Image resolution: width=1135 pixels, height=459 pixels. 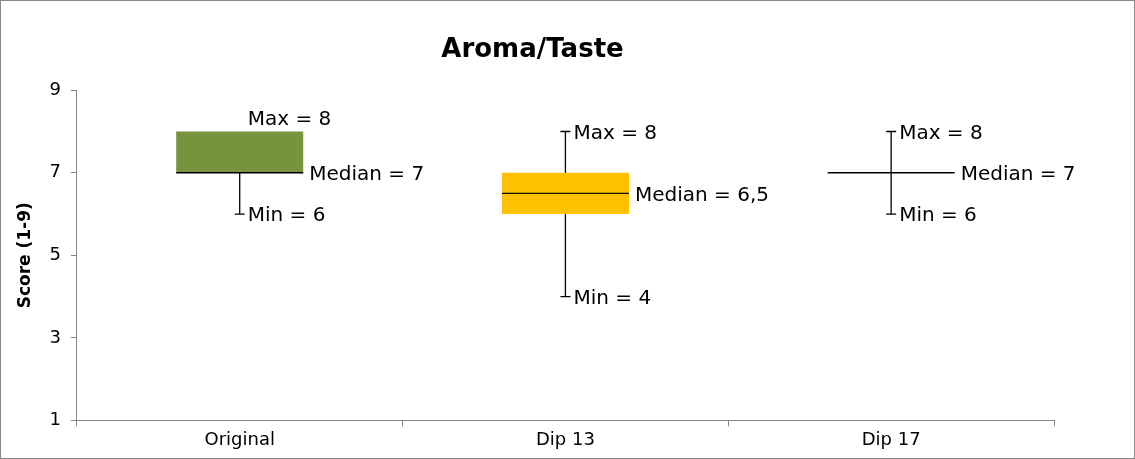 What do you see at coordinates (565, 438) in the screenshot?
I see `x-tick-label: Dip 13` at bounding box center [565, 438].